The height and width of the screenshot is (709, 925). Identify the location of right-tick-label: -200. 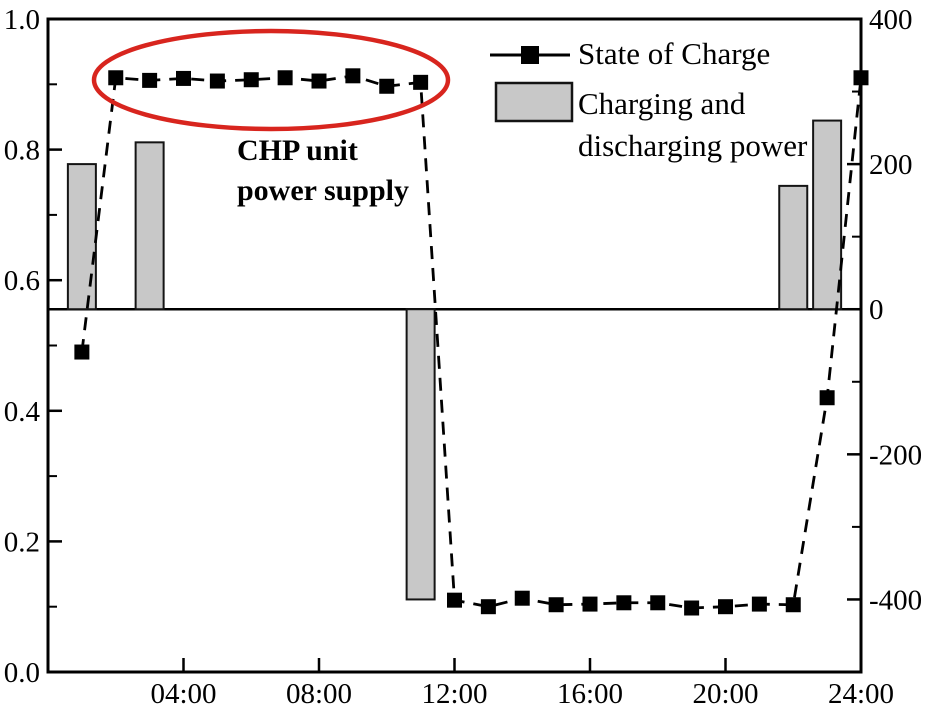
(895, 455).